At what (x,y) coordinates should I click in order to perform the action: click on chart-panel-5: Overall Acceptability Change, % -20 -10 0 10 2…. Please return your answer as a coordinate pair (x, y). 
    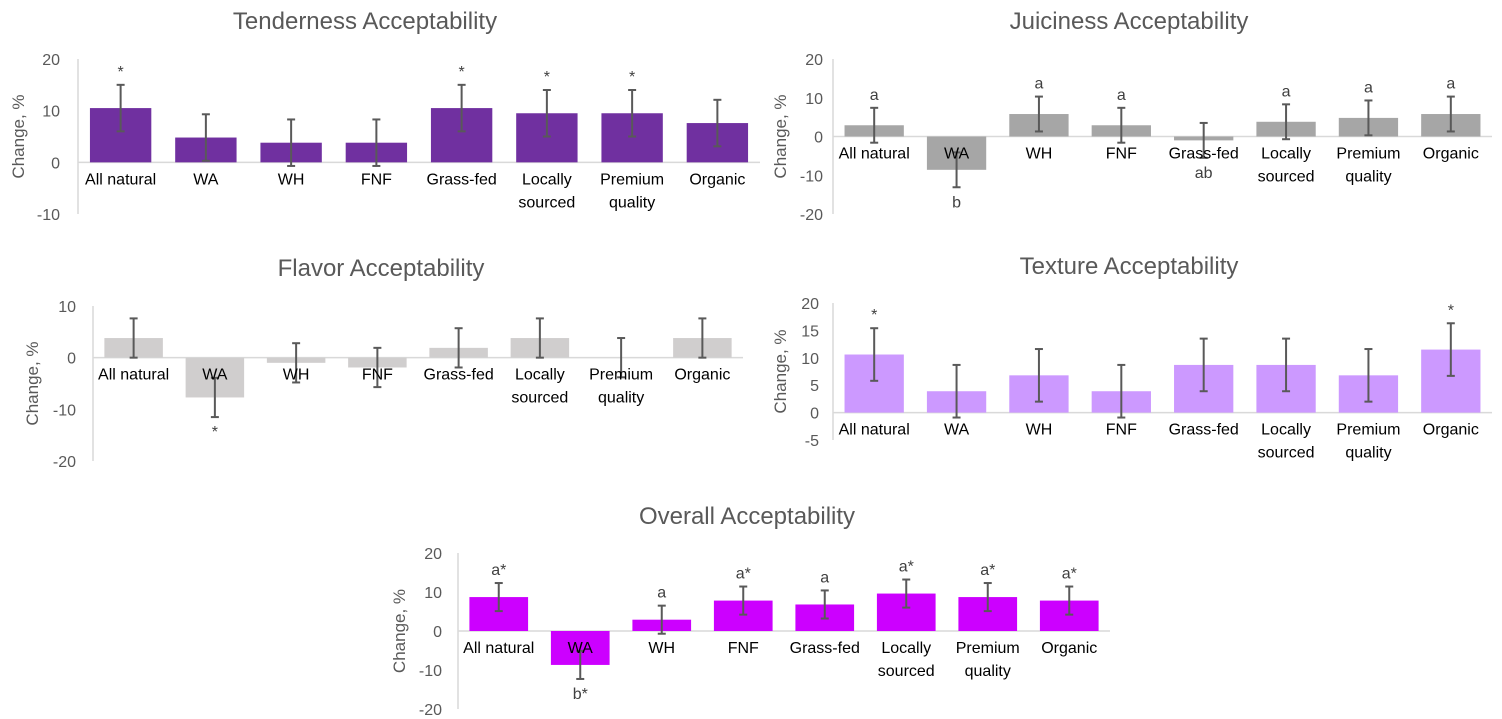
    Looking at the image, I should click on (750, 611).